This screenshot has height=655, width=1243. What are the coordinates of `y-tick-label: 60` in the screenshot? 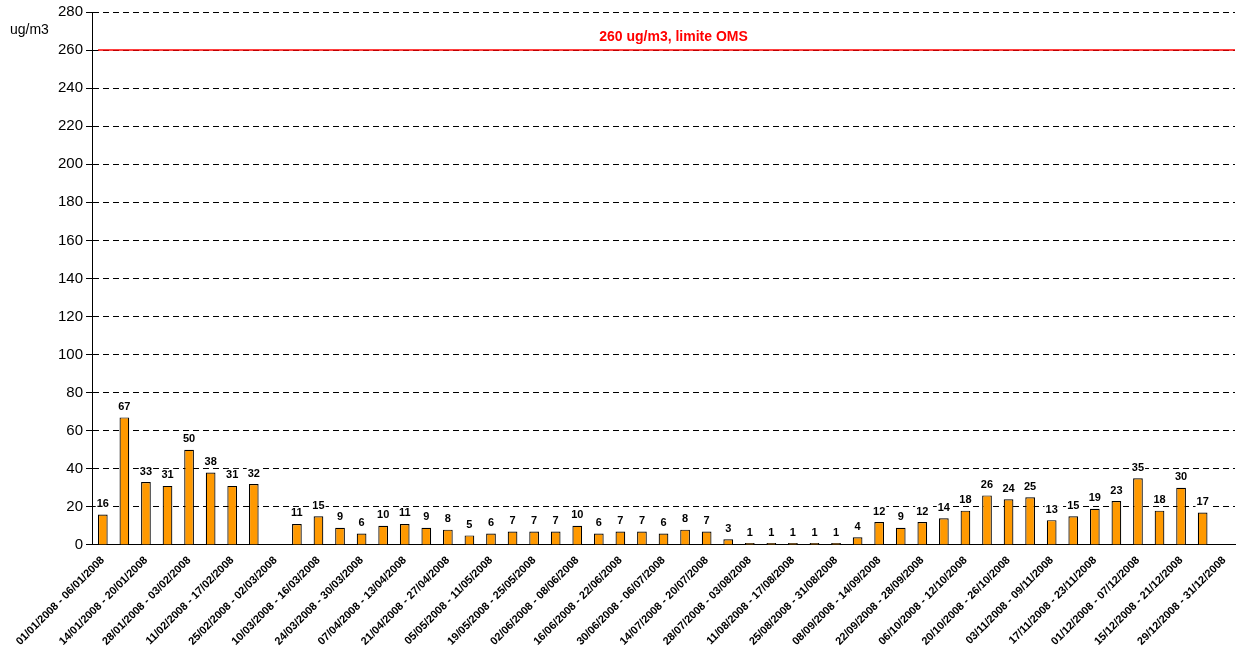 It's located at (75, 429).